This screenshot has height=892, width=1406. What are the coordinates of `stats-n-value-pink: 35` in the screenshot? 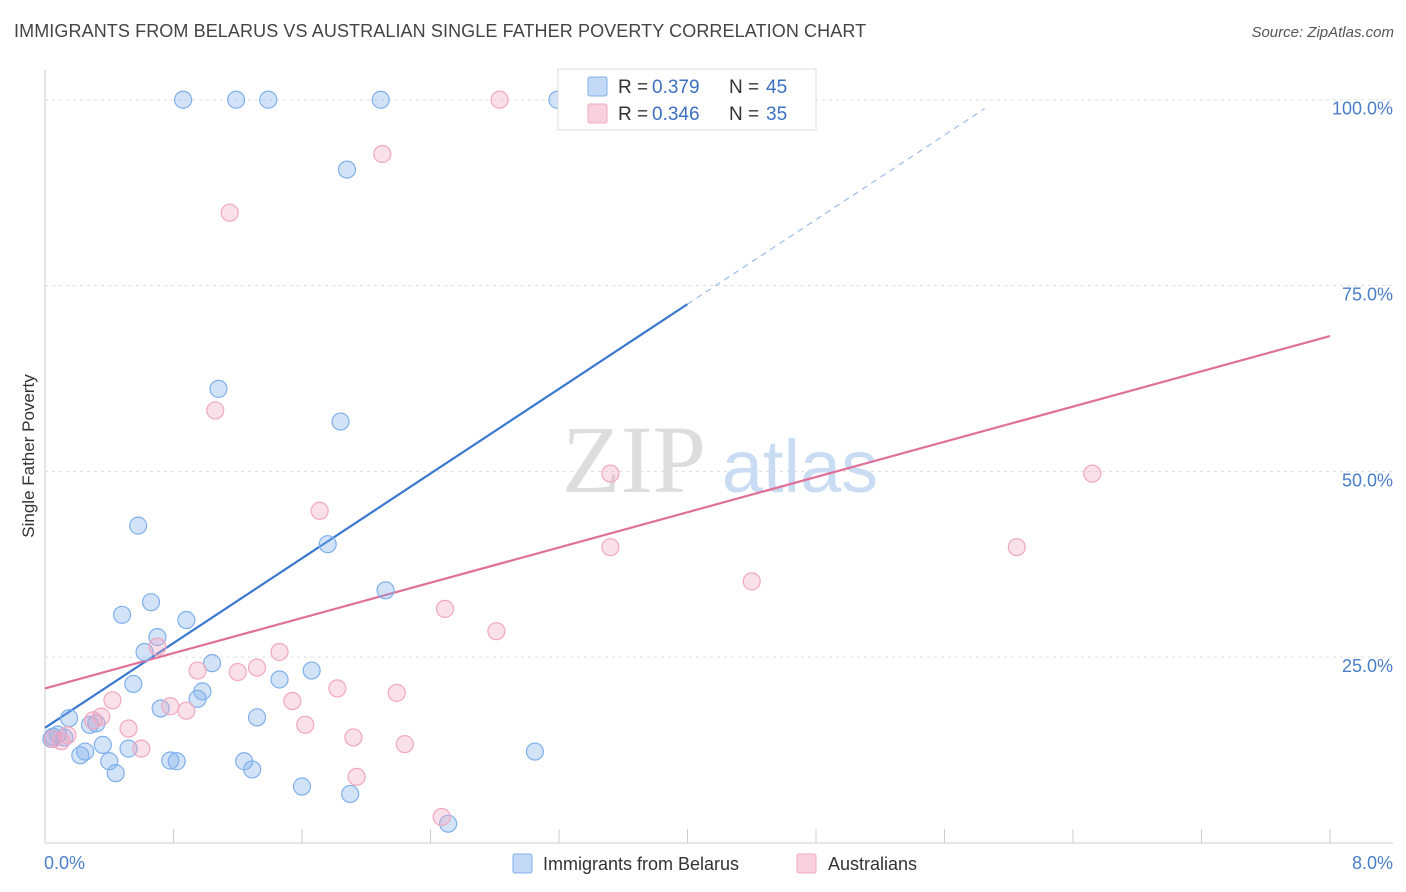 It's located at (776, 114).